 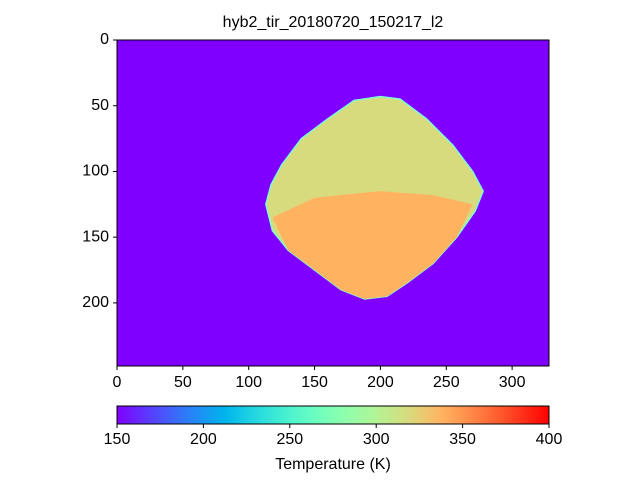 I want to click on y-tick-label: 50, so click(x=100, y=105).